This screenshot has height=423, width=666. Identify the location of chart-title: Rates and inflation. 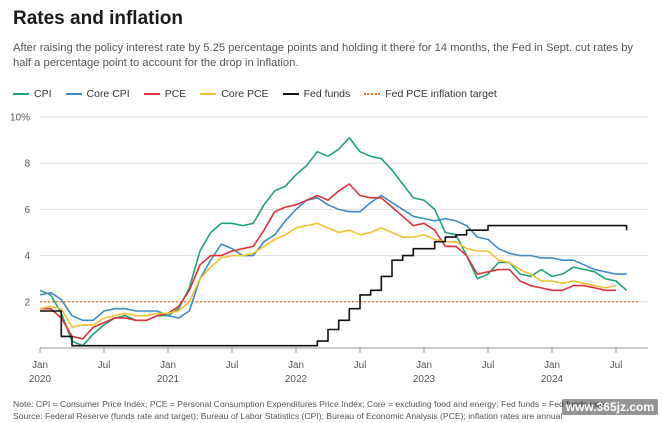
(98, 18).